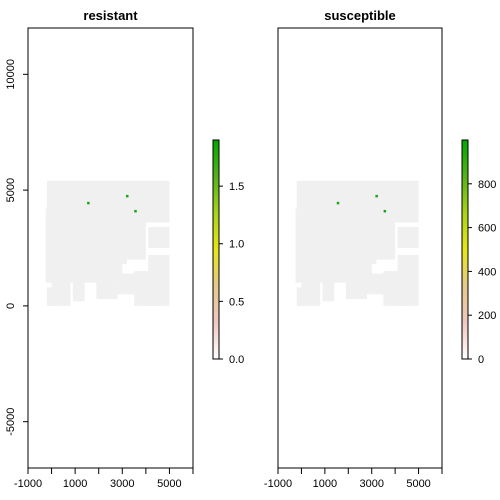 The height and width of the screenshot is (500, 500). I want to click on y-tick-label: 5000, so click(11, 190).